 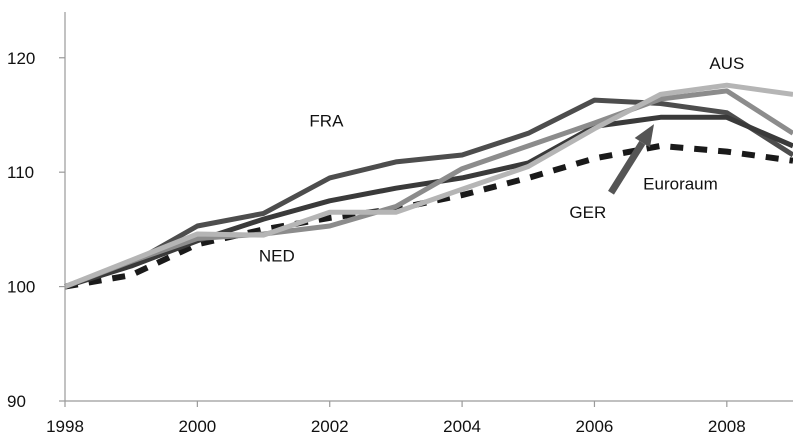 I want to click on x-tick-label: 2000, so click(x=197, y=426).